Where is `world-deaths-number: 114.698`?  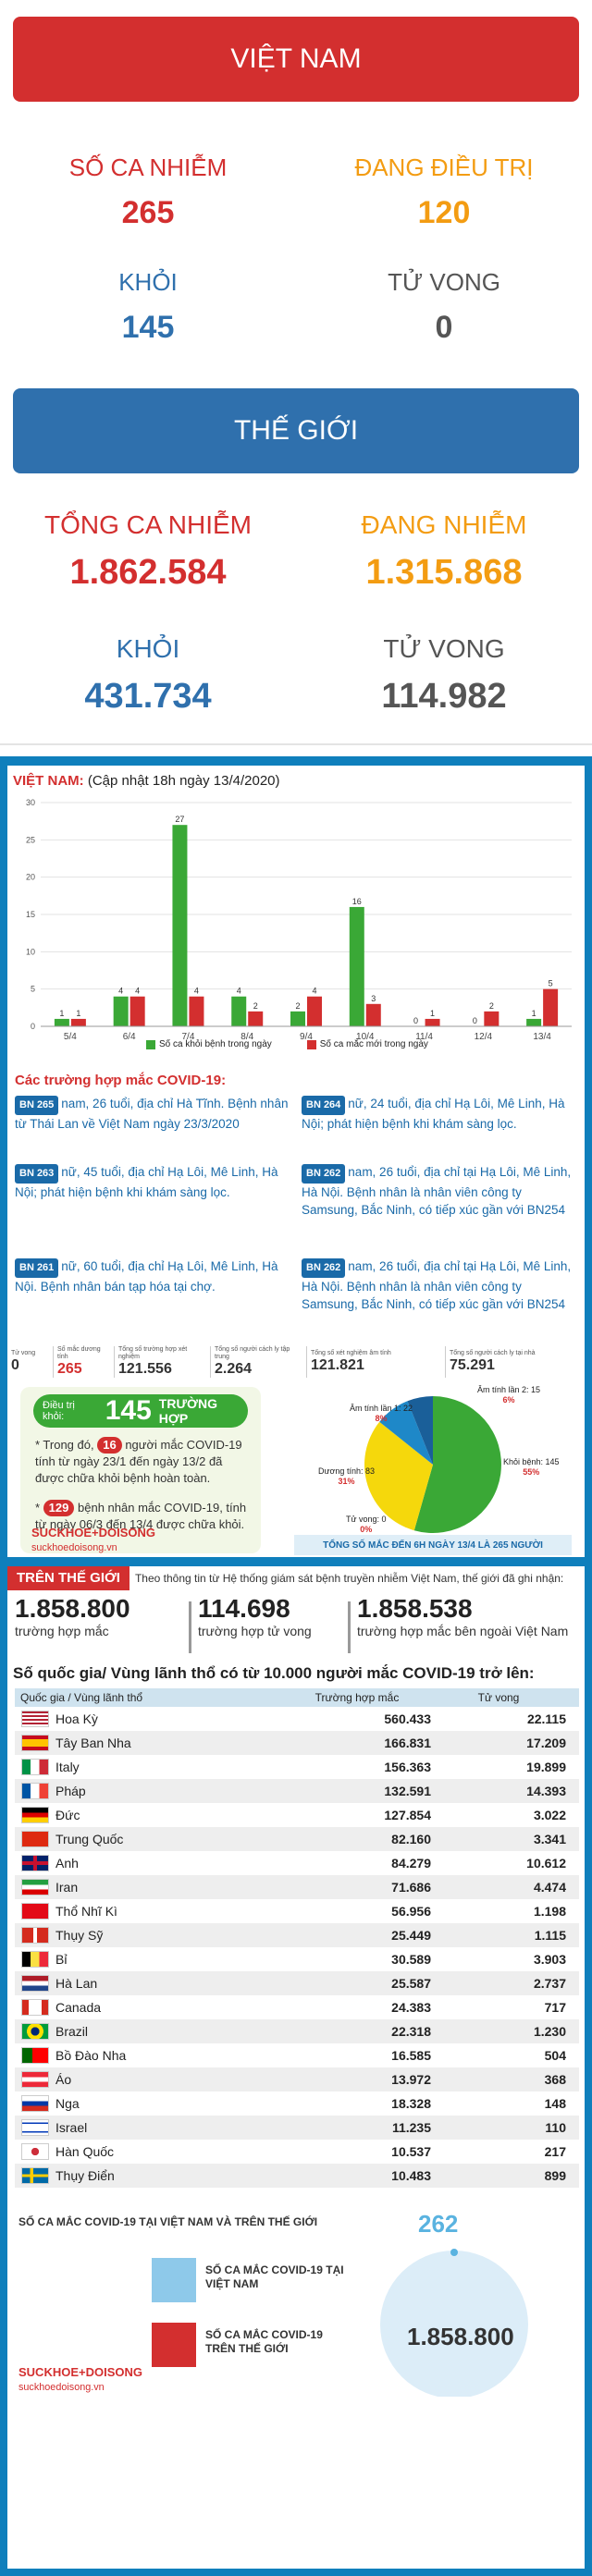 world-deaths-number: 114.698 is located at coordinates (244, 1609).